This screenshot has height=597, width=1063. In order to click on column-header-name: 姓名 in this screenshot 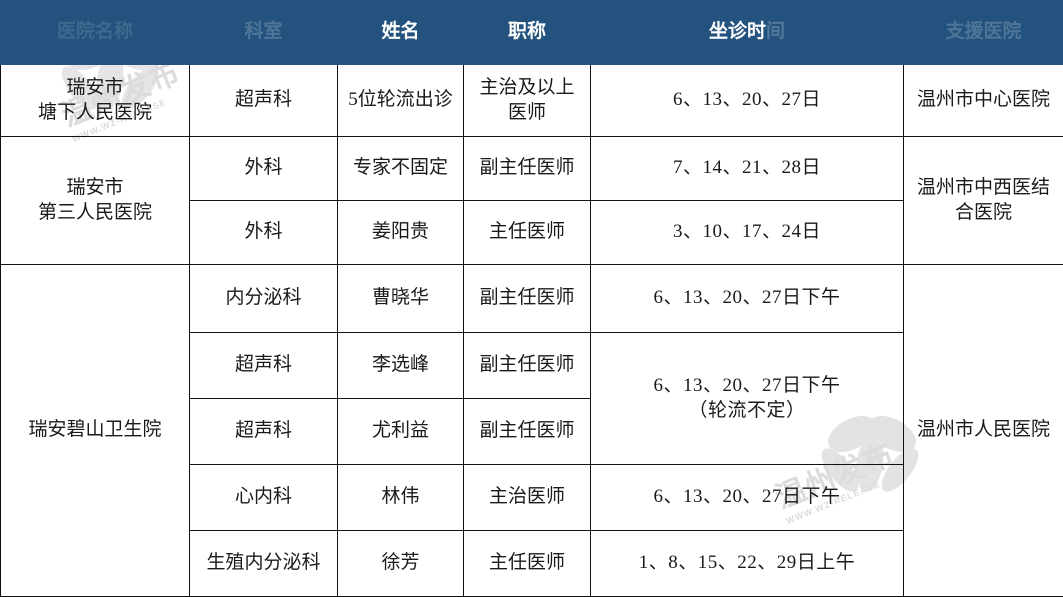, I will do `click(401, 33)`.